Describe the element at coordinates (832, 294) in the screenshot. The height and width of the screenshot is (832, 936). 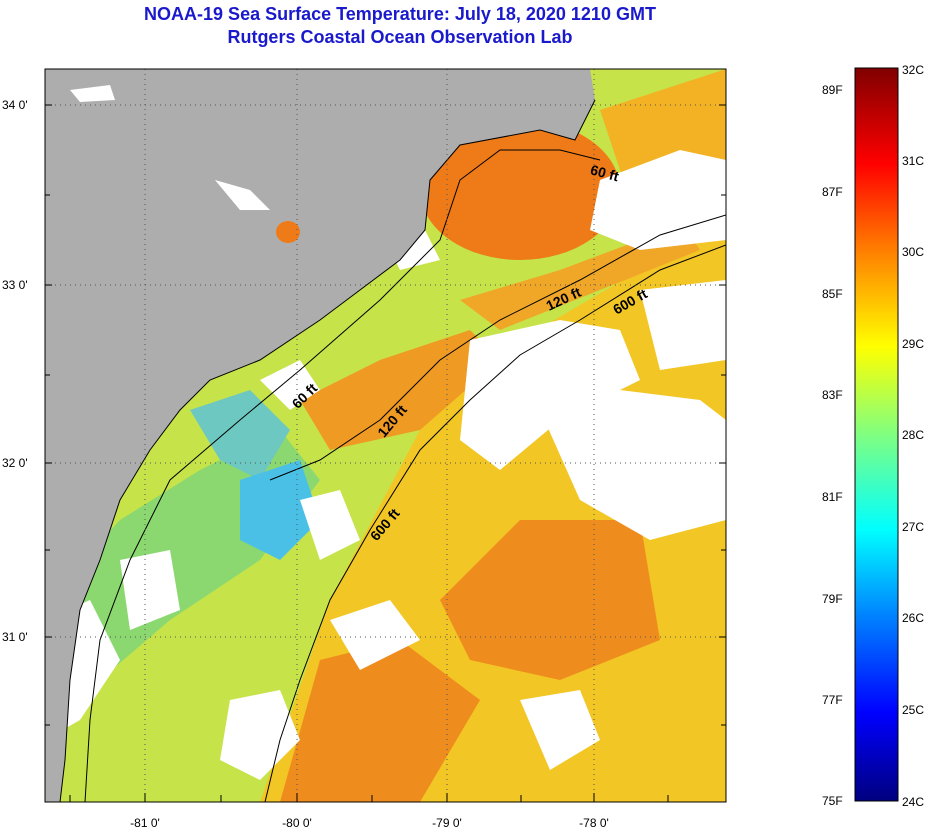
I see `colorbar-f-label: 85F` at that location.